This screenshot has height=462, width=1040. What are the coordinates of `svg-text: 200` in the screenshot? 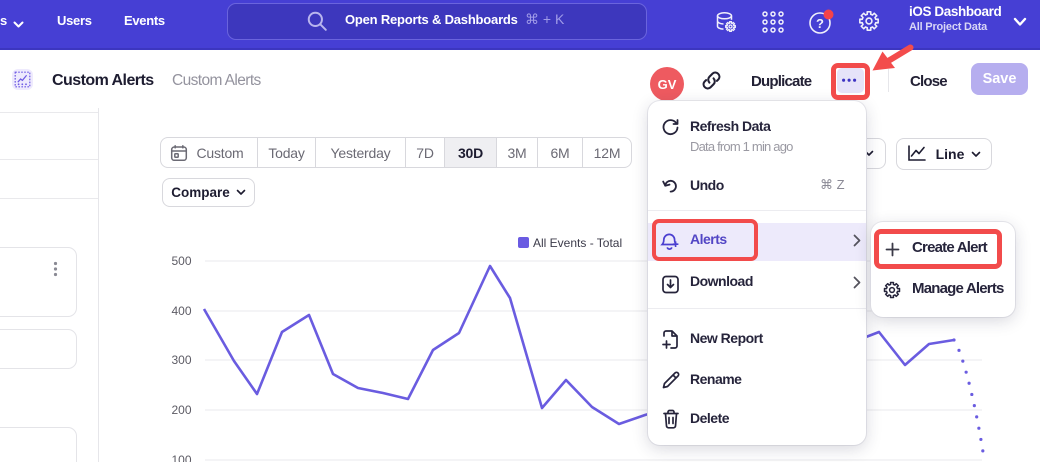 It's located at (181, 410).